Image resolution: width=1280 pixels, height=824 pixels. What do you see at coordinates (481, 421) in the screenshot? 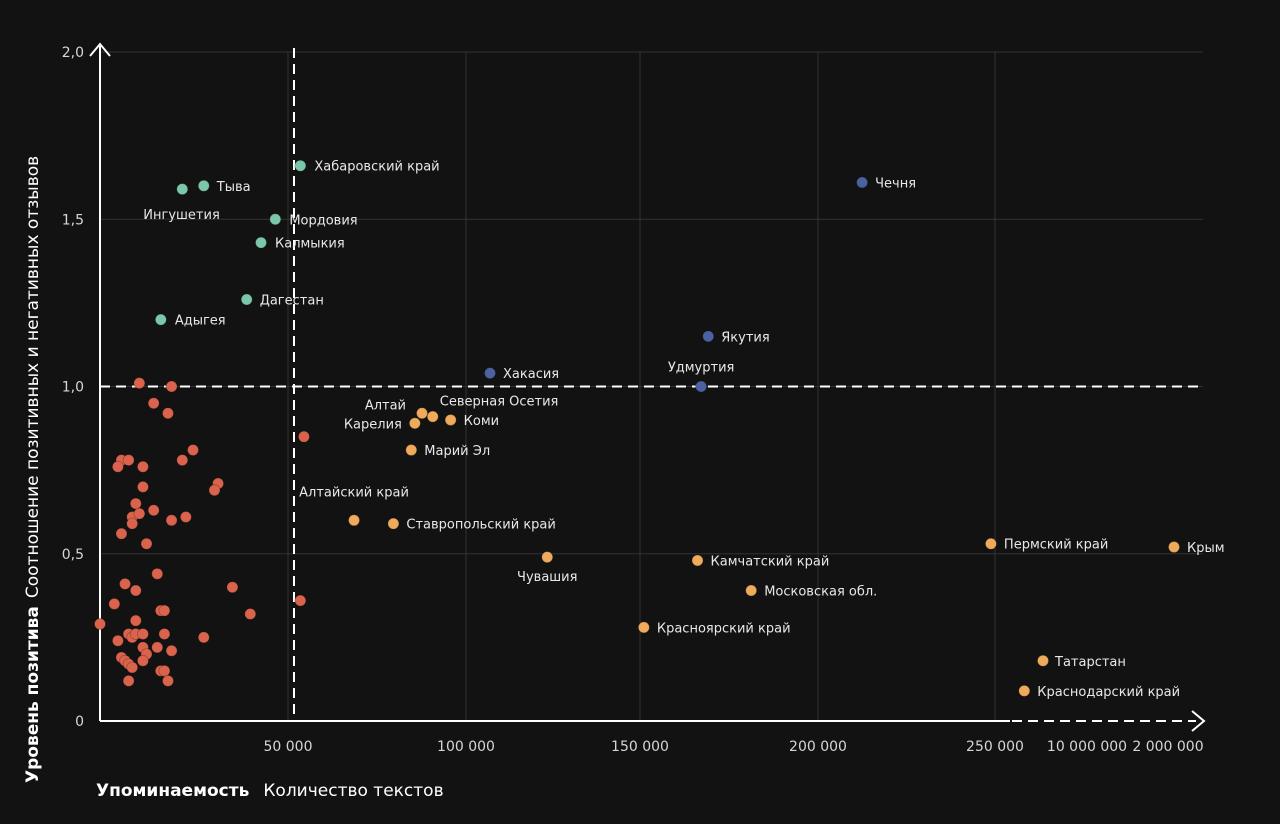
I see `point-label: Коми` at bounding box center [481, 421].